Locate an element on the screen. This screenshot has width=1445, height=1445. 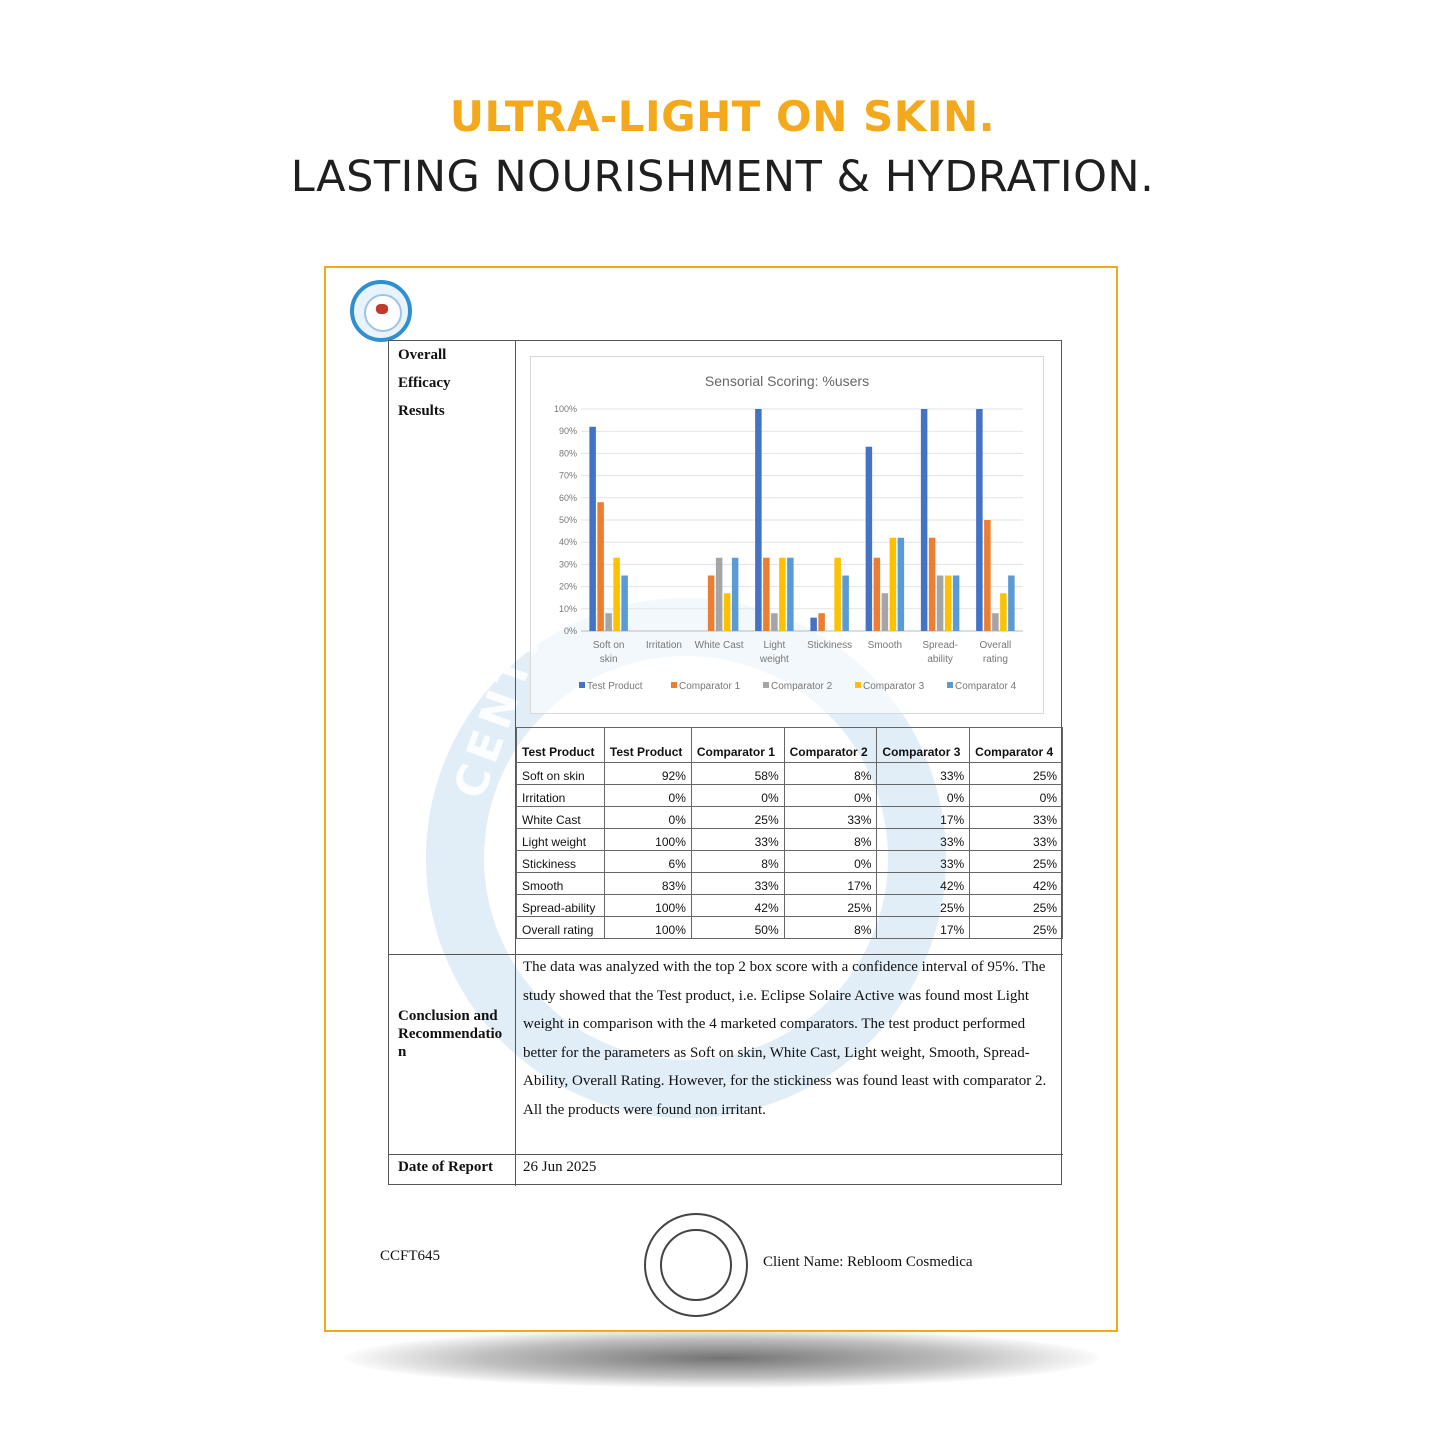
seal-stamp-icon is located at coordinates (696, 1265).